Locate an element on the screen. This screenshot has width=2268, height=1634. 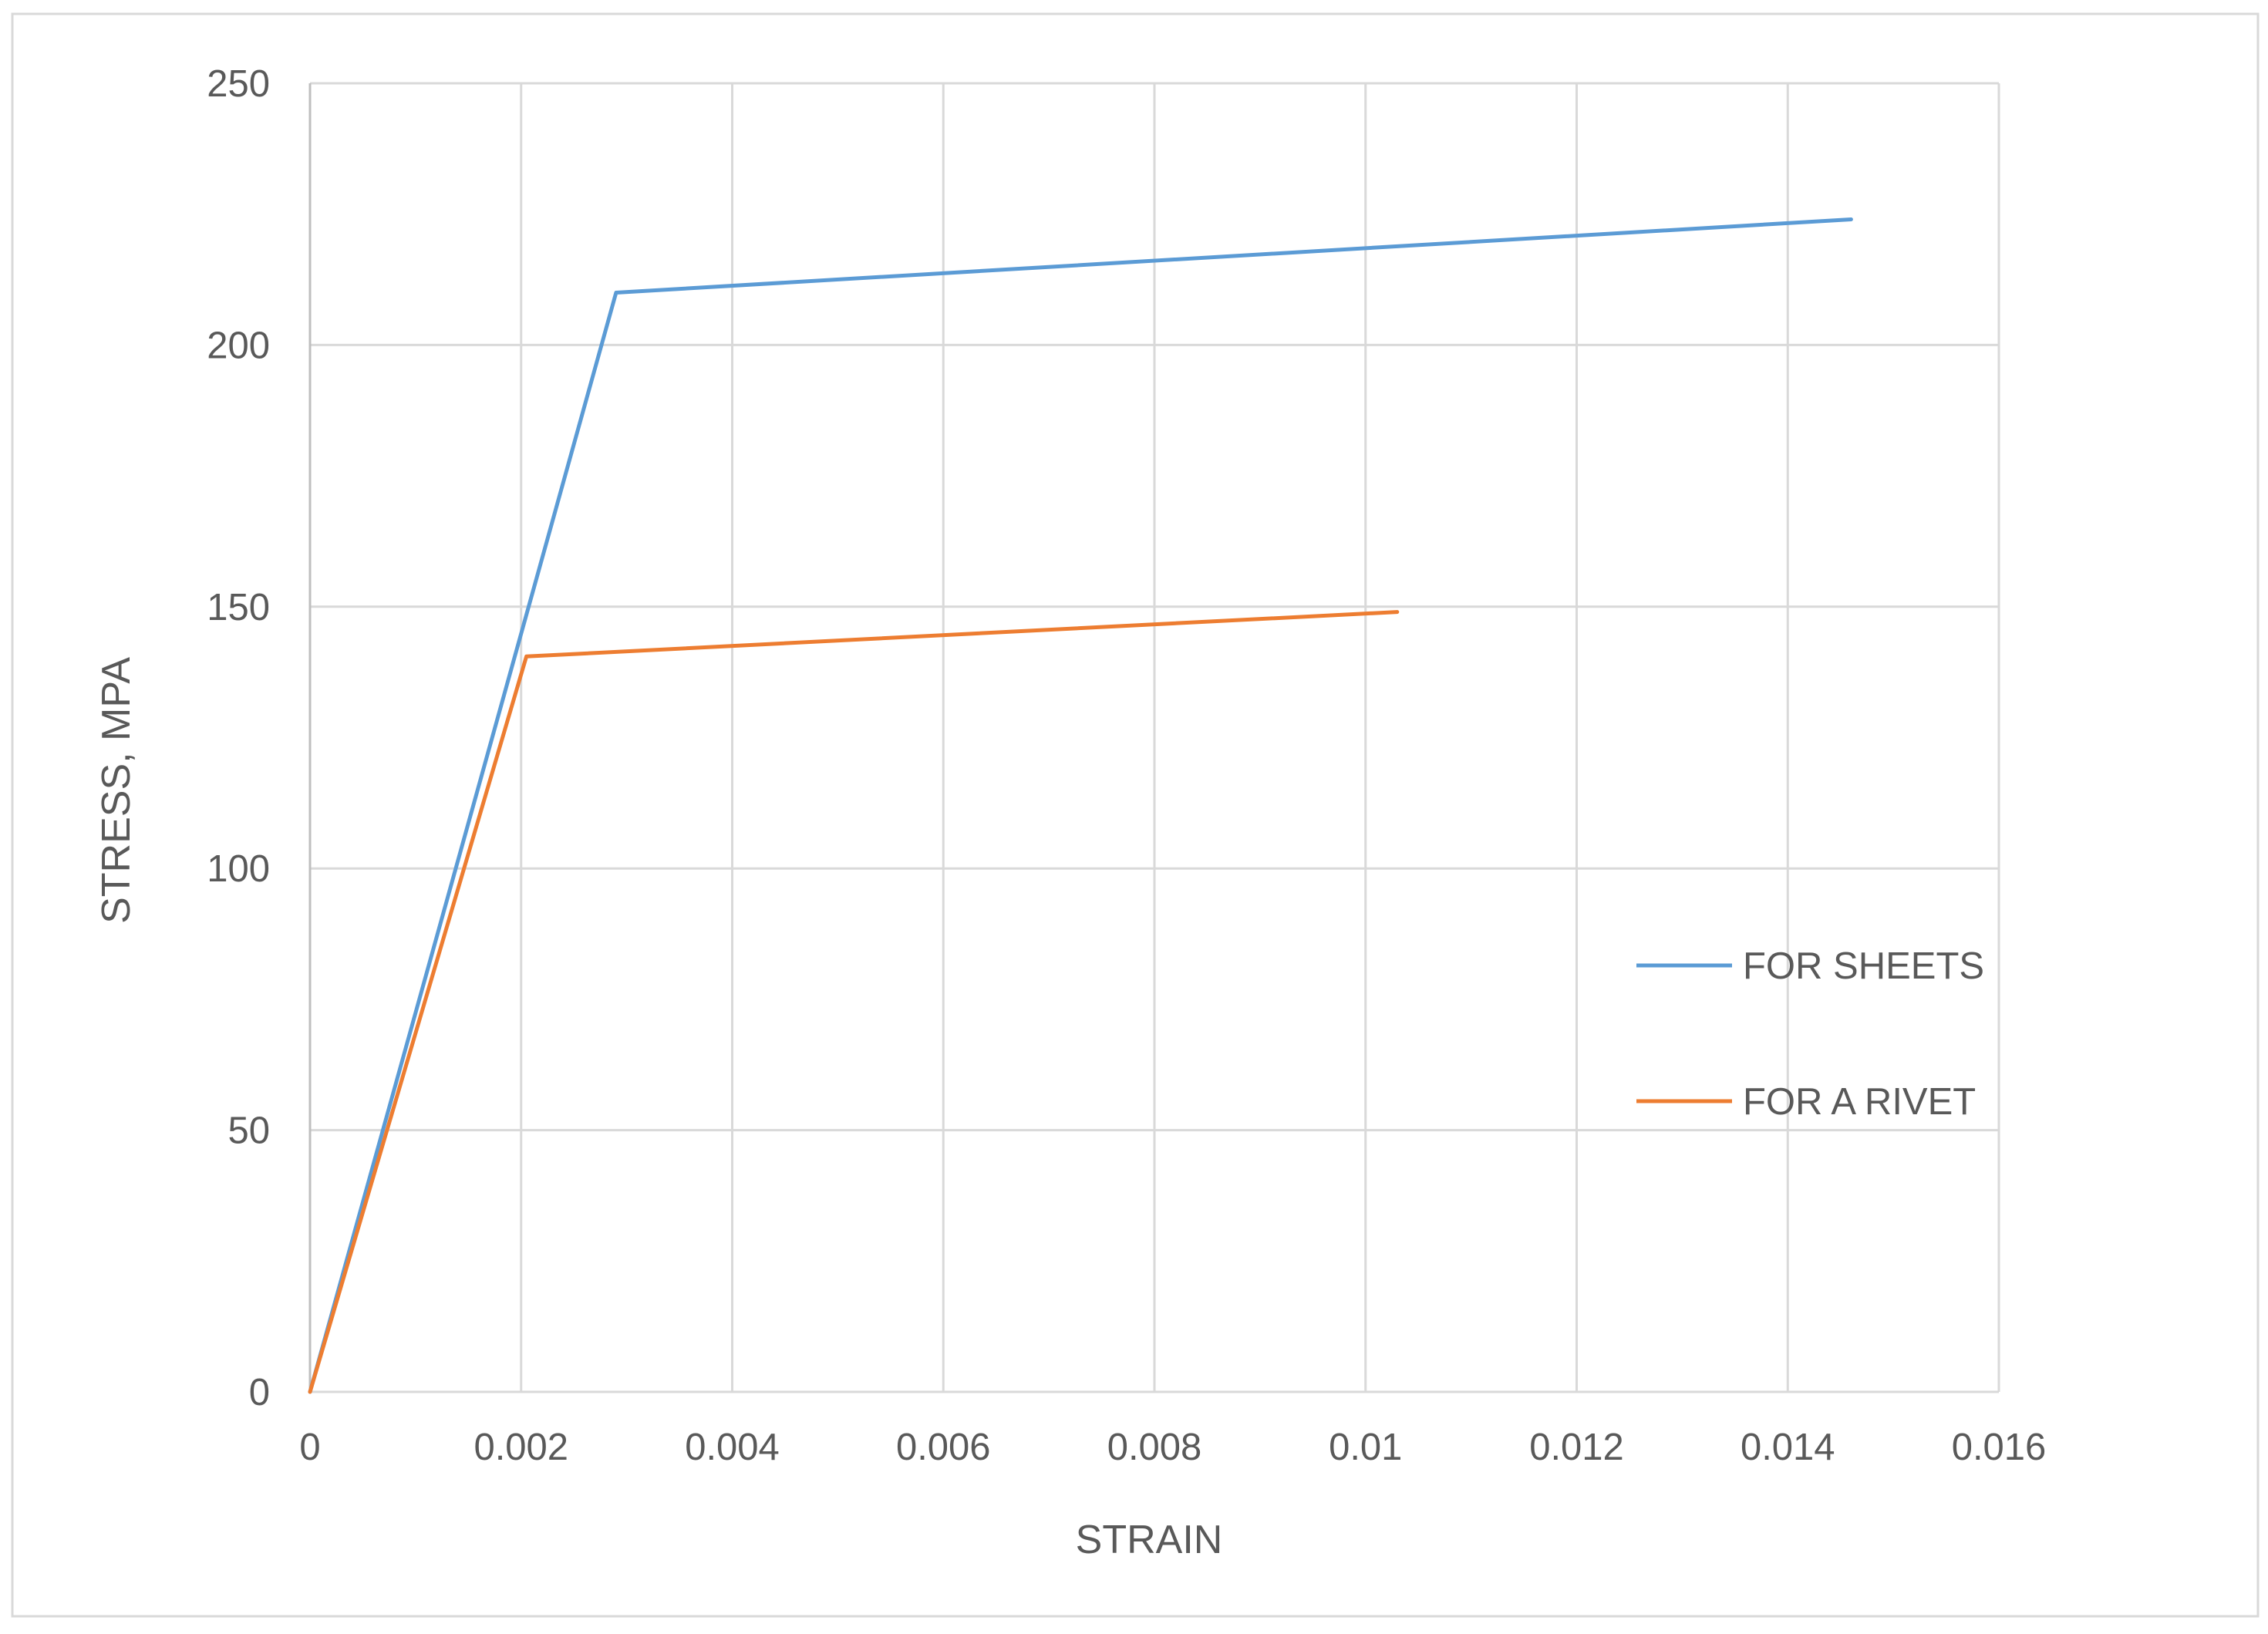
y-axis-title: STRESS, MPA is located at coordinates (116, 790).